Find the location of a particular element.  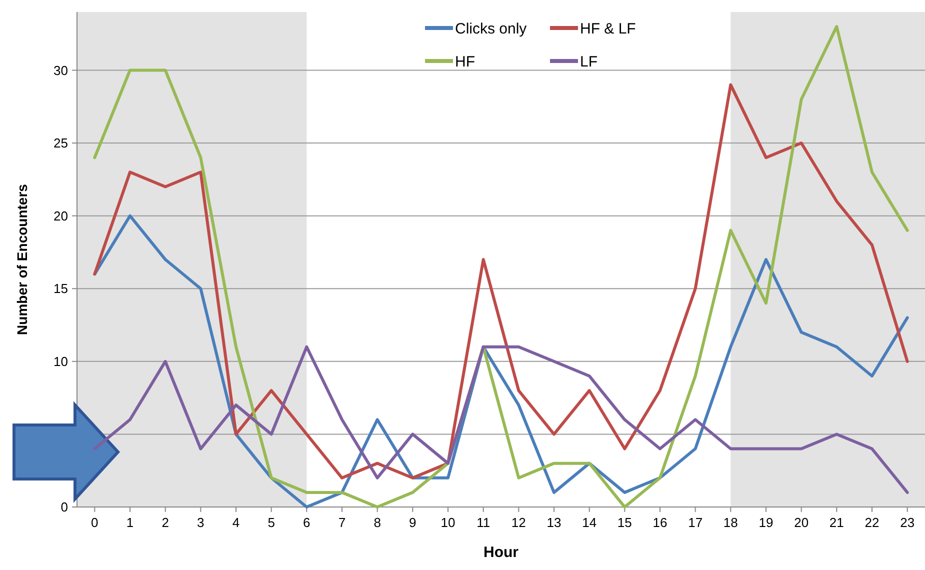

x-tick-label: 7 is located at coordinates (342, 522).